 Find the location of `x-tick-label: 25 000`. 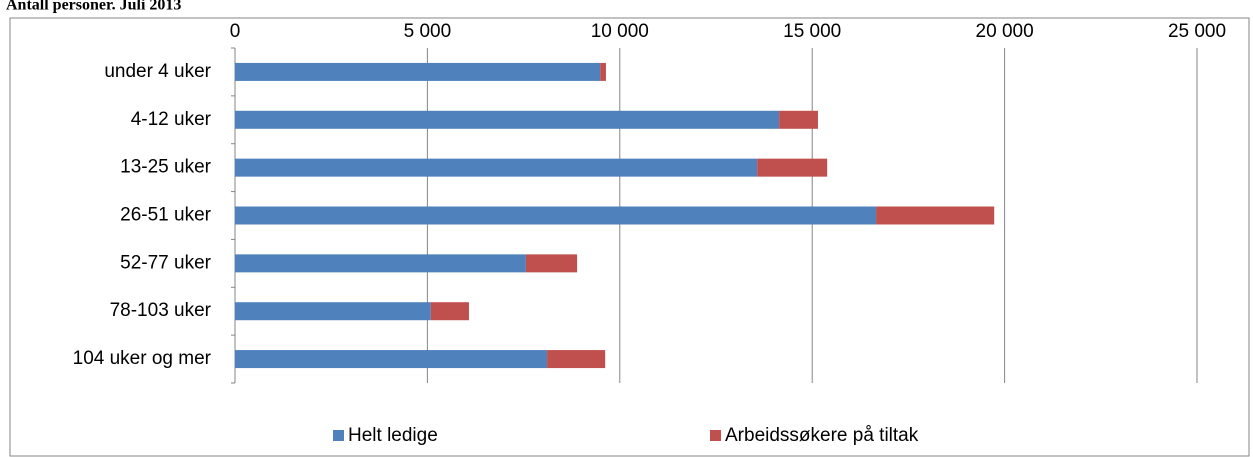

x-tick-label: 25 000 is located at coordinates (1197, 31).